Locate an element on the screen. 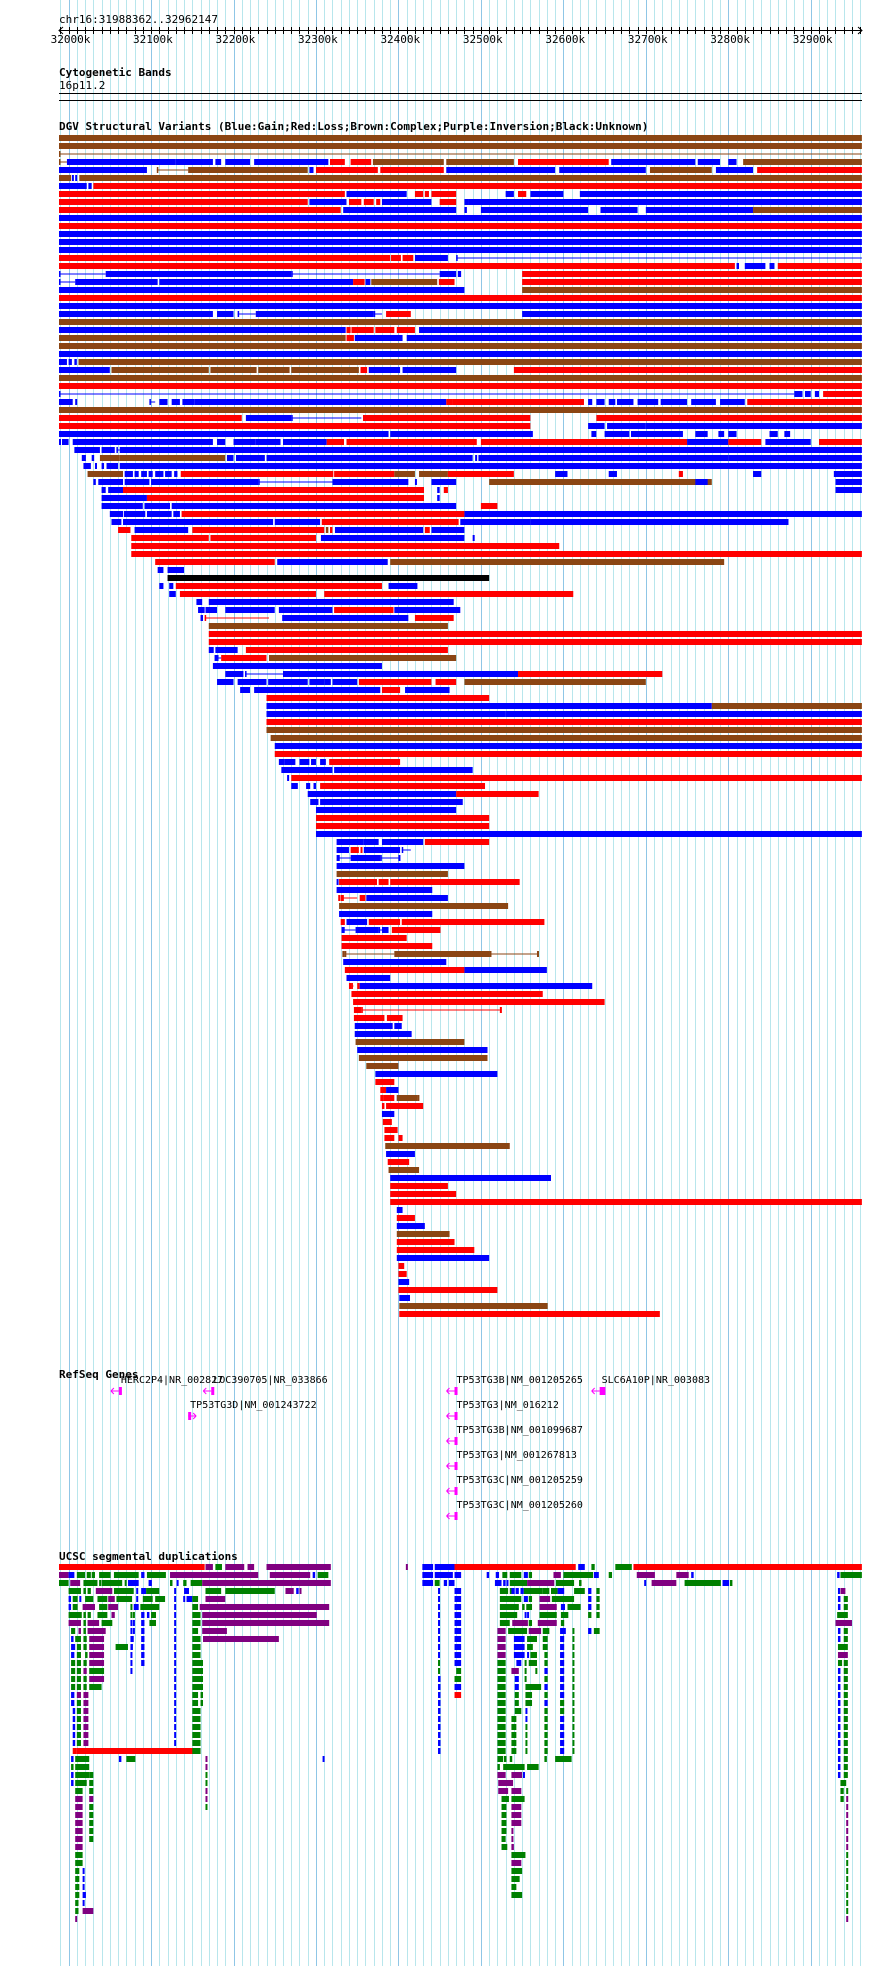 This screenshot has height=1966, width=890. dgv-variant-intron is located at coordinates (219, 658).